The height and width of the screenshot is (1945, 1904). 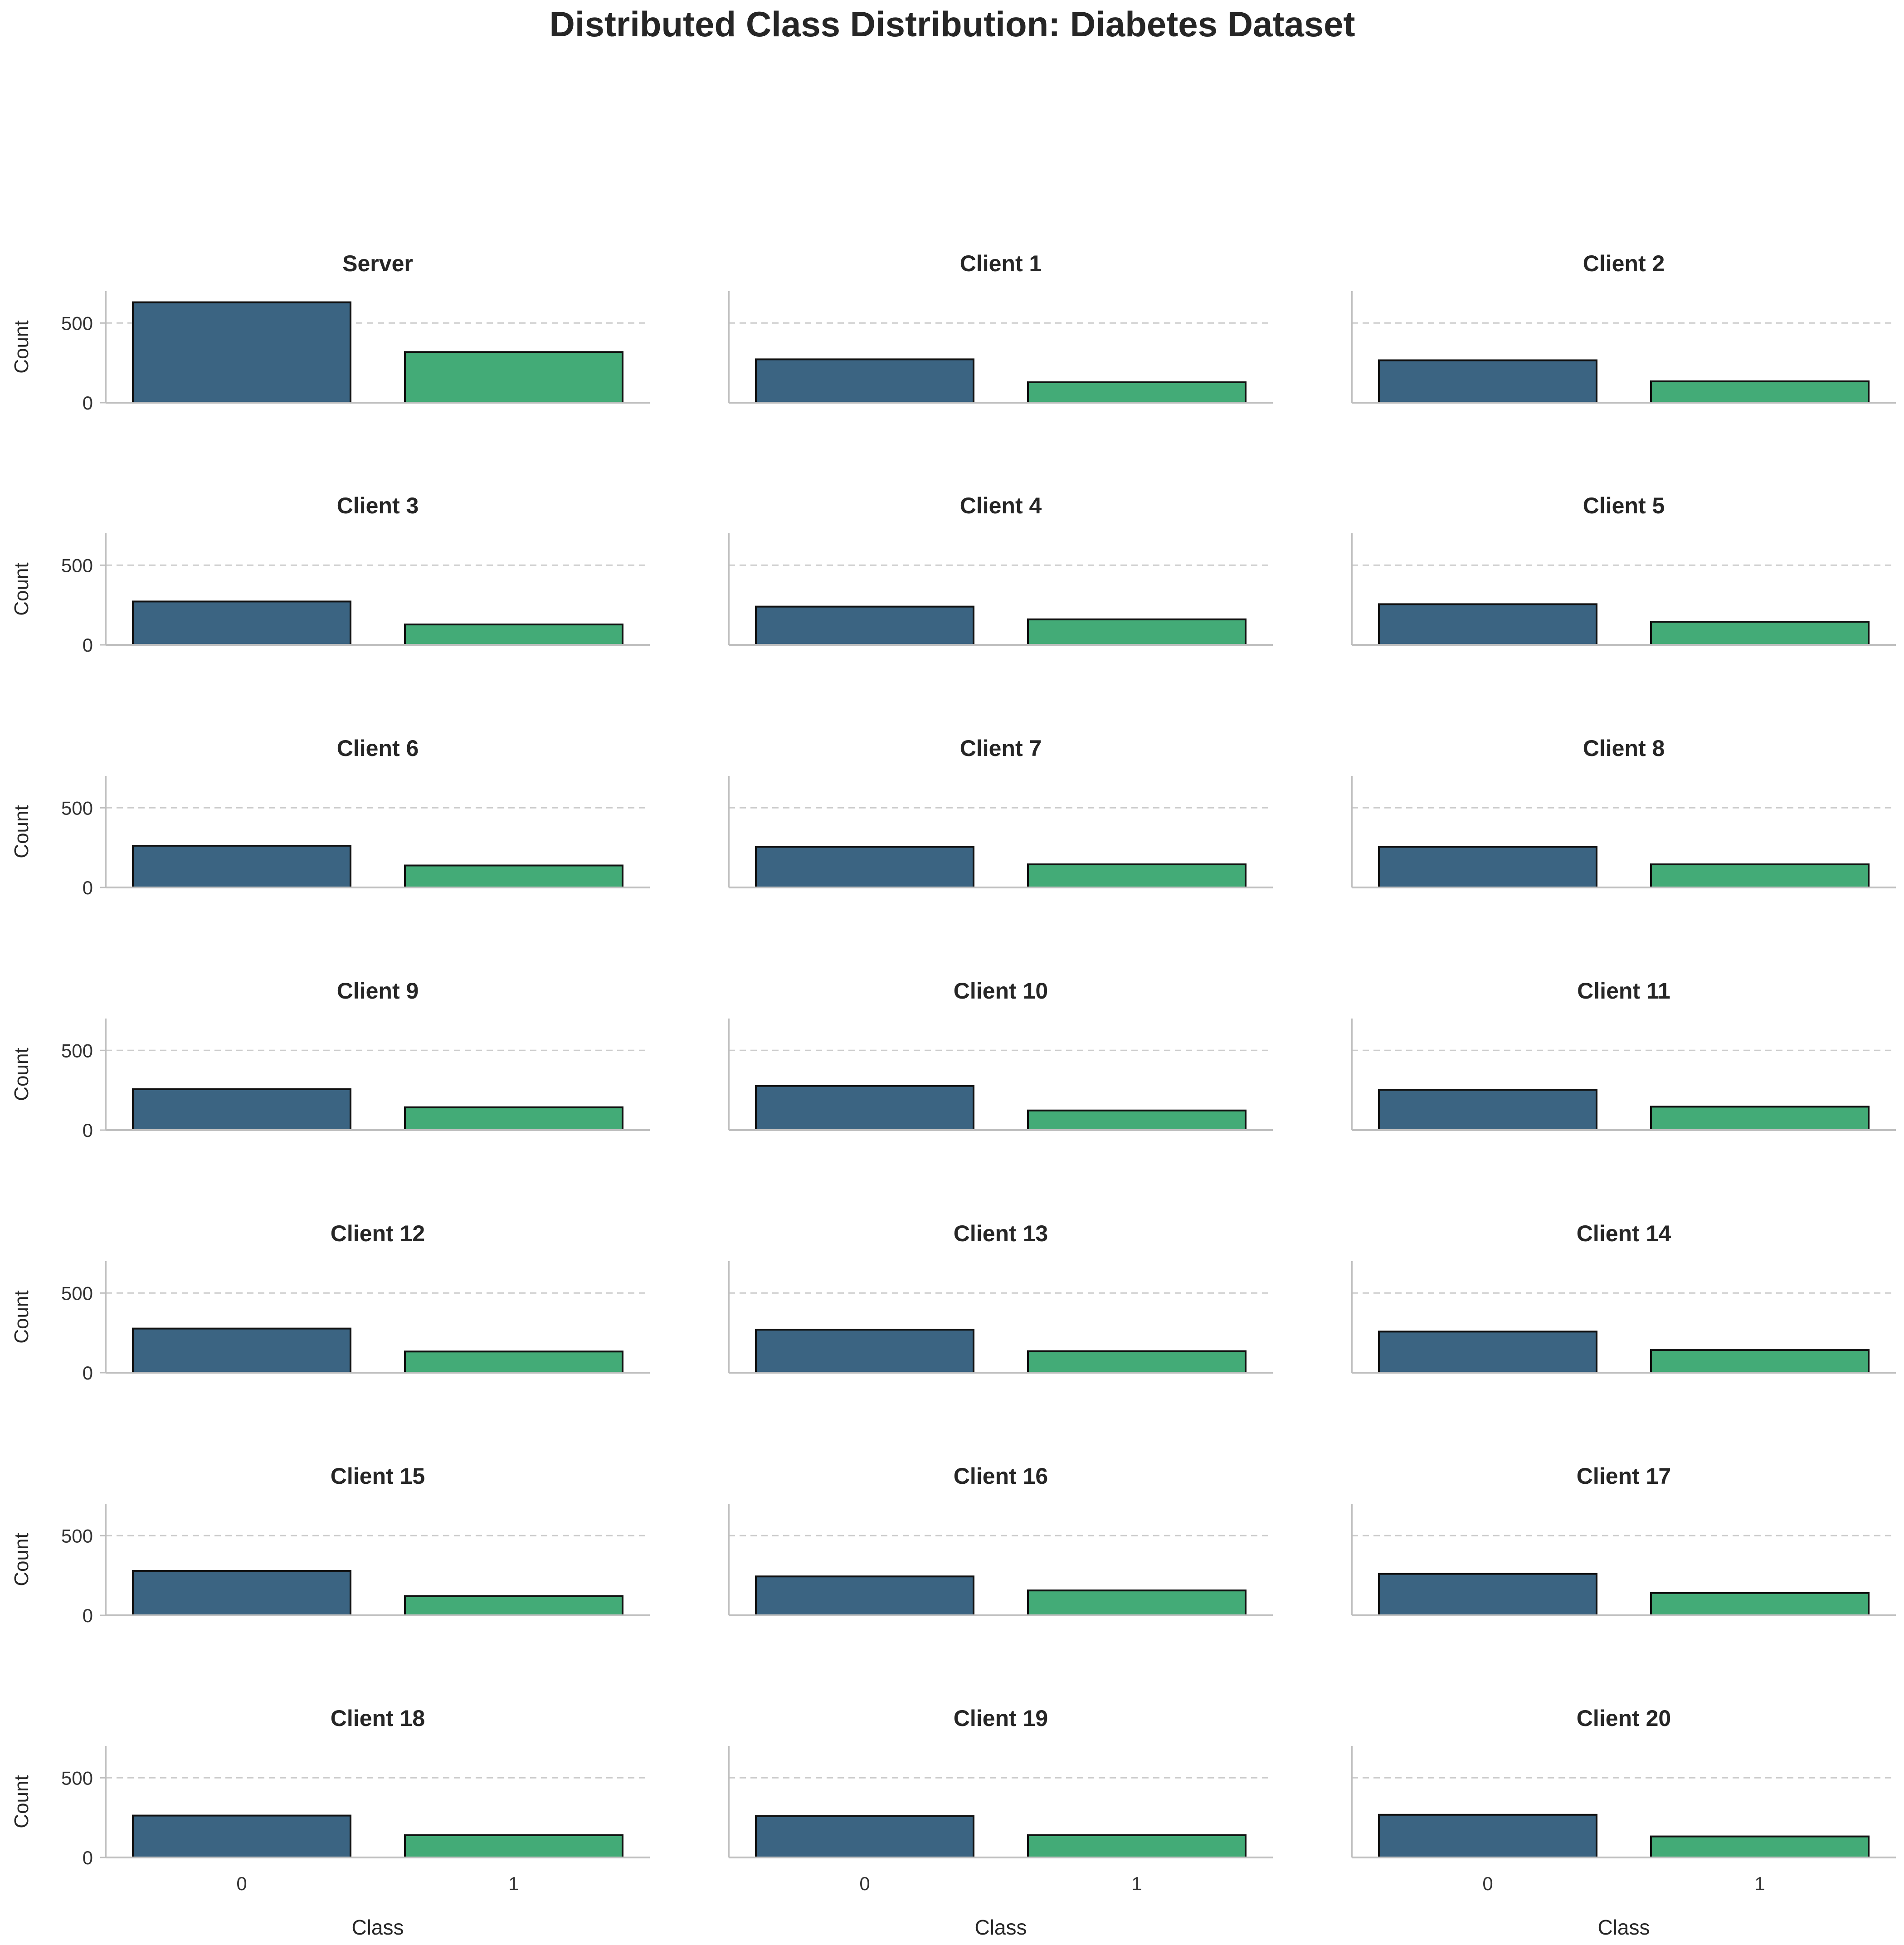 What do you see at coordinates (1623, 1054) in the screenshot?
I see `subplot-client-11: Client 11` at bounding box center [1623, 1054].